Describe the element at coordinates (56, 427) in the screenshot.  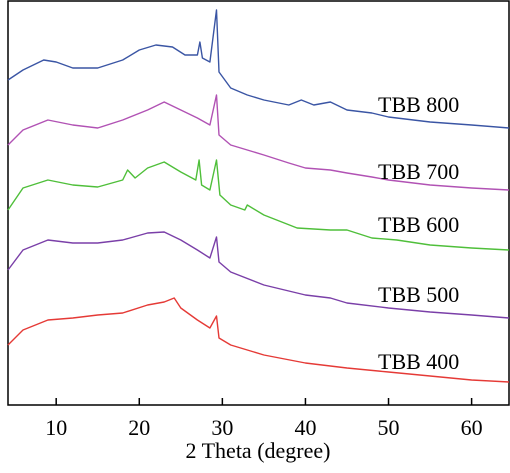
I see `x-tick-label: 10` at that location.